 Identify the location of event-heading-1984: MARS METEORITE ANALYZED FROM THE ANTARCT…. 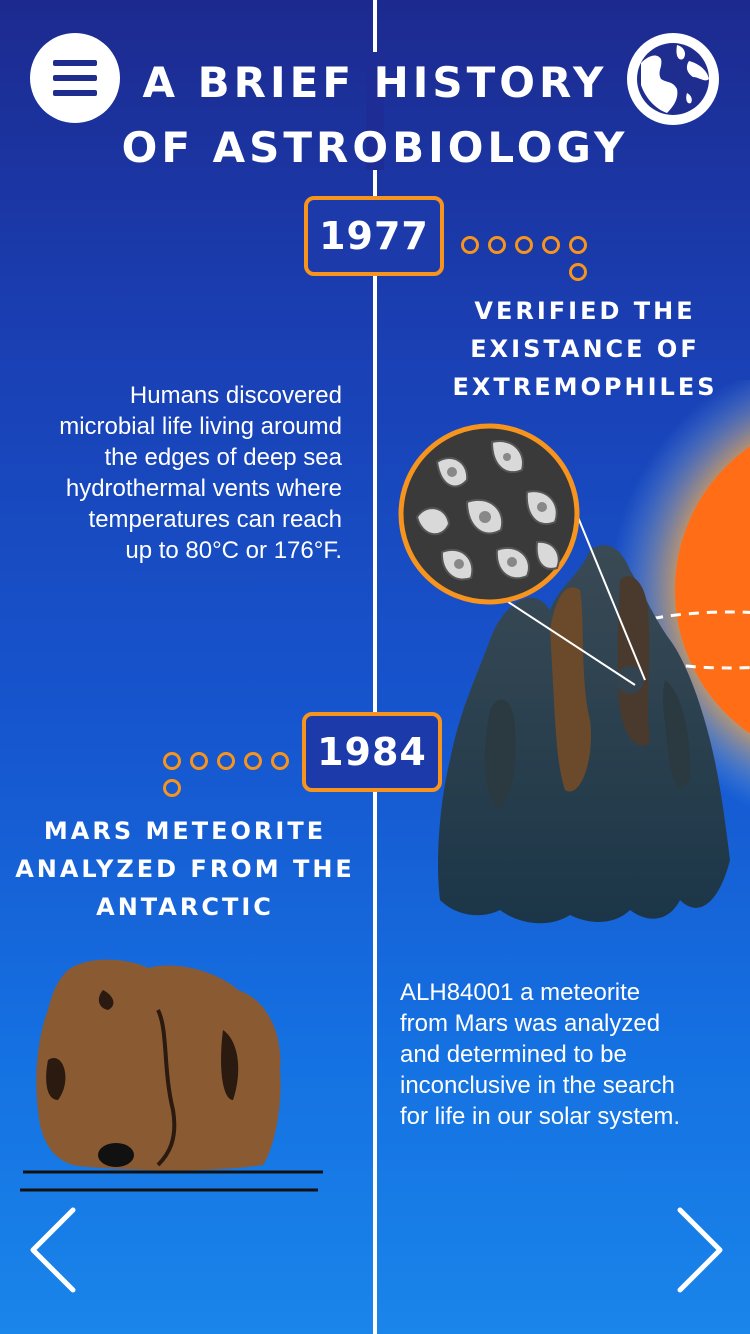
(185, 869).